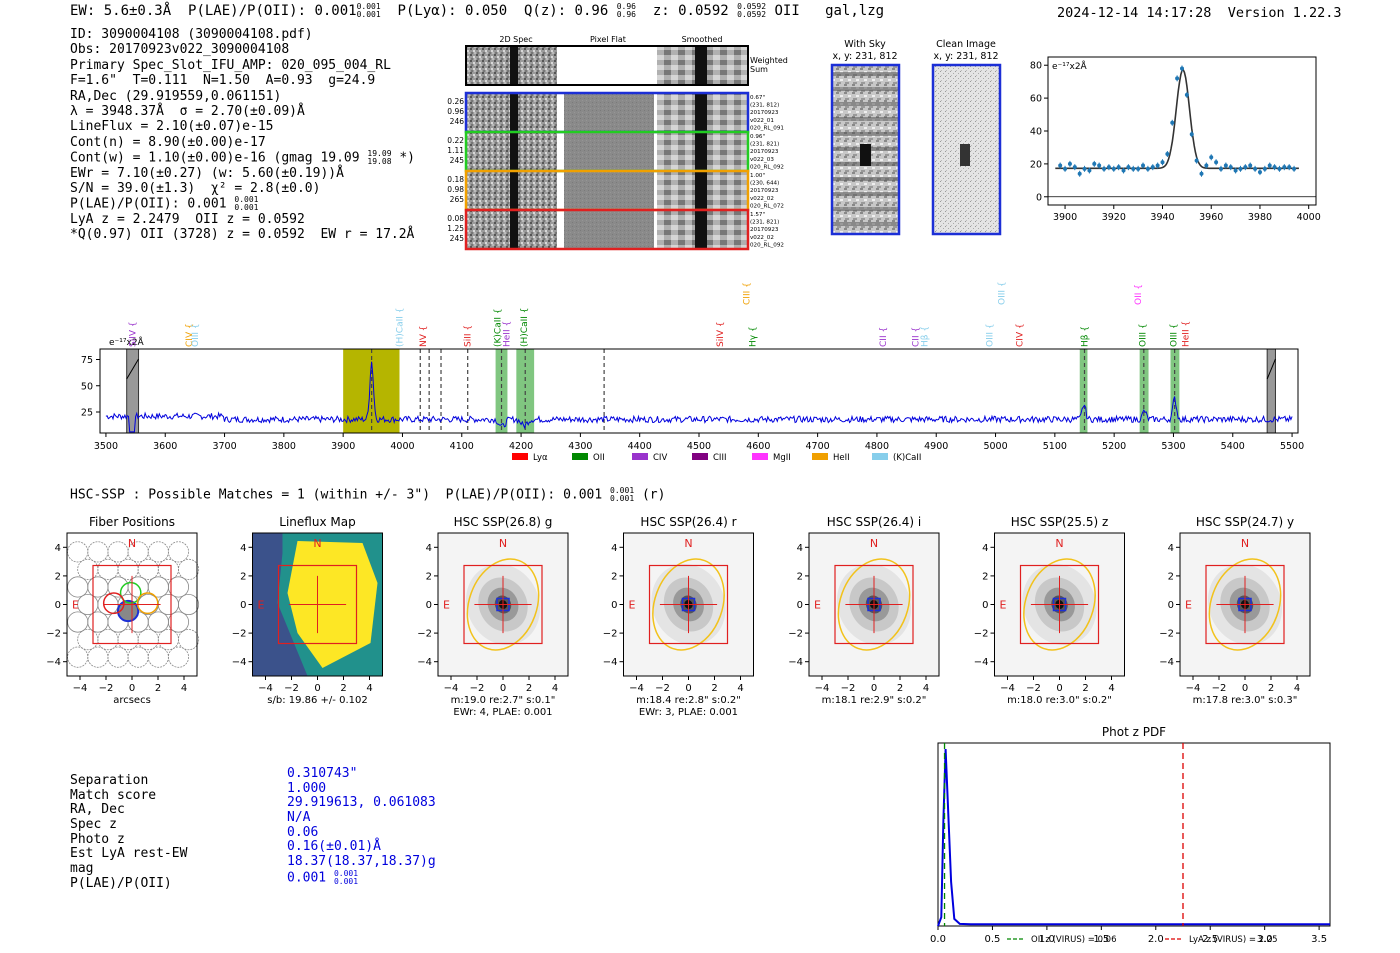  Describe the element at coordinates (540, 458) in the screenshot. I see `legend-label: Lyα` at that location.